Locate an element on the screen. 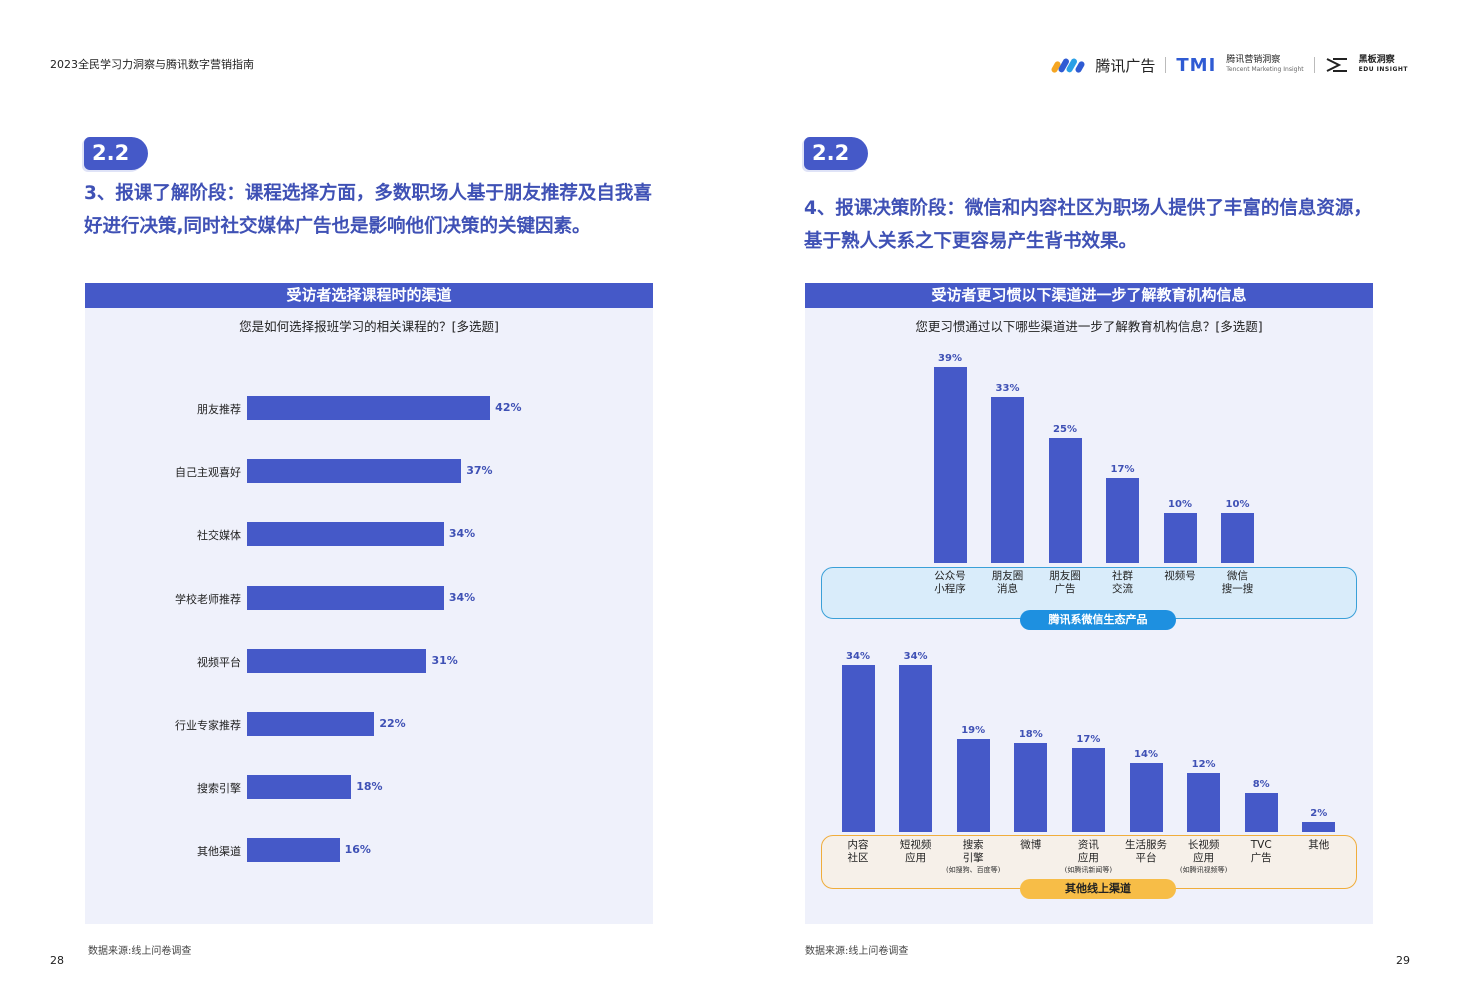  category-line-1: 长视频 is located at coordinates (1203, 845).